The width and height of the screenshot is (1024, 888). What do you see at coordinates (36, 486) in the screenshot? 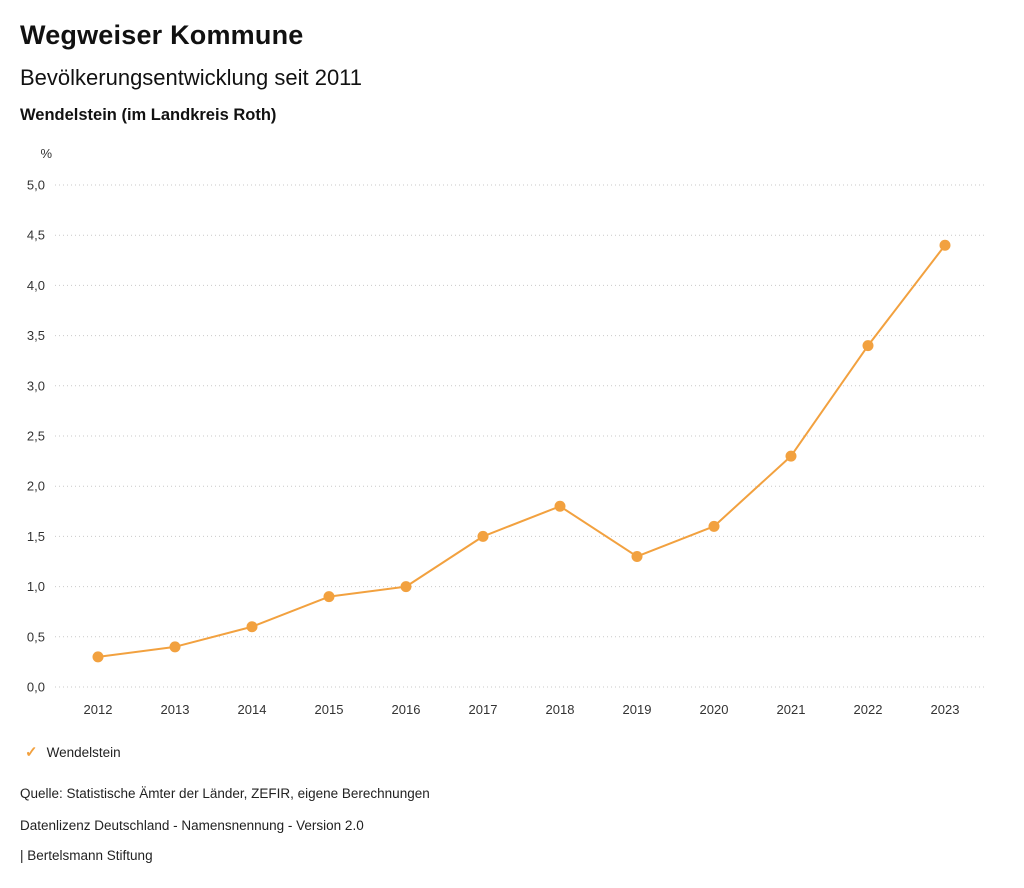
I see `svg-text: 2,0` at bounding box center [36, 486].